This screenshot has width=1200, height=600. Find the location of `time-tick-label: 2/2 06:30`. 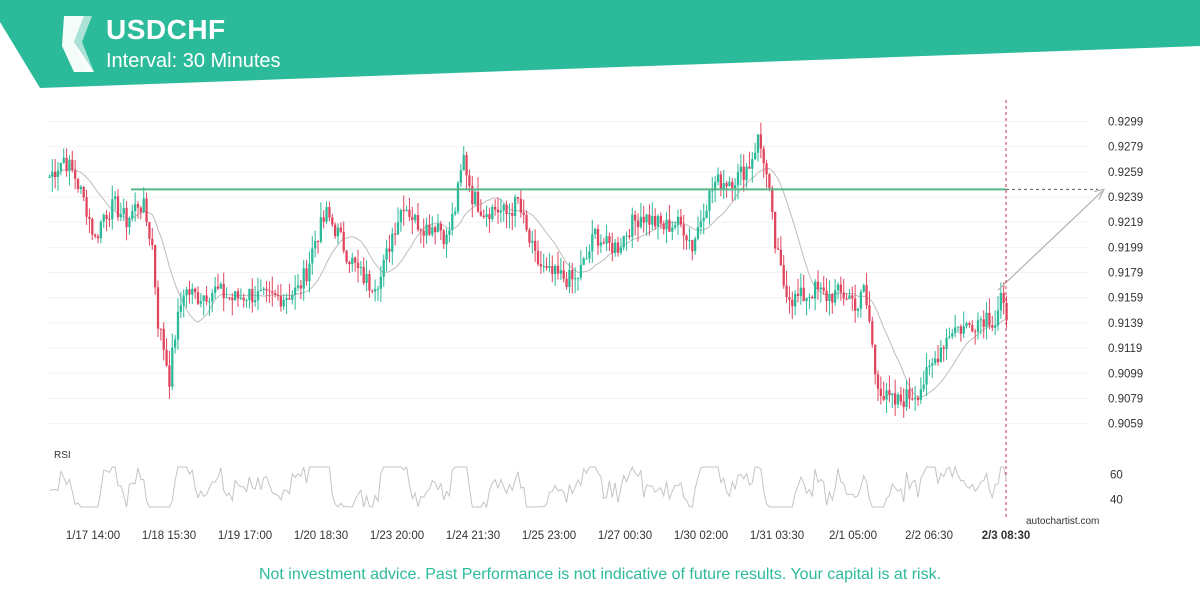

time-tick-label: 2/2 06:30 is located at coordinates (929, 536).